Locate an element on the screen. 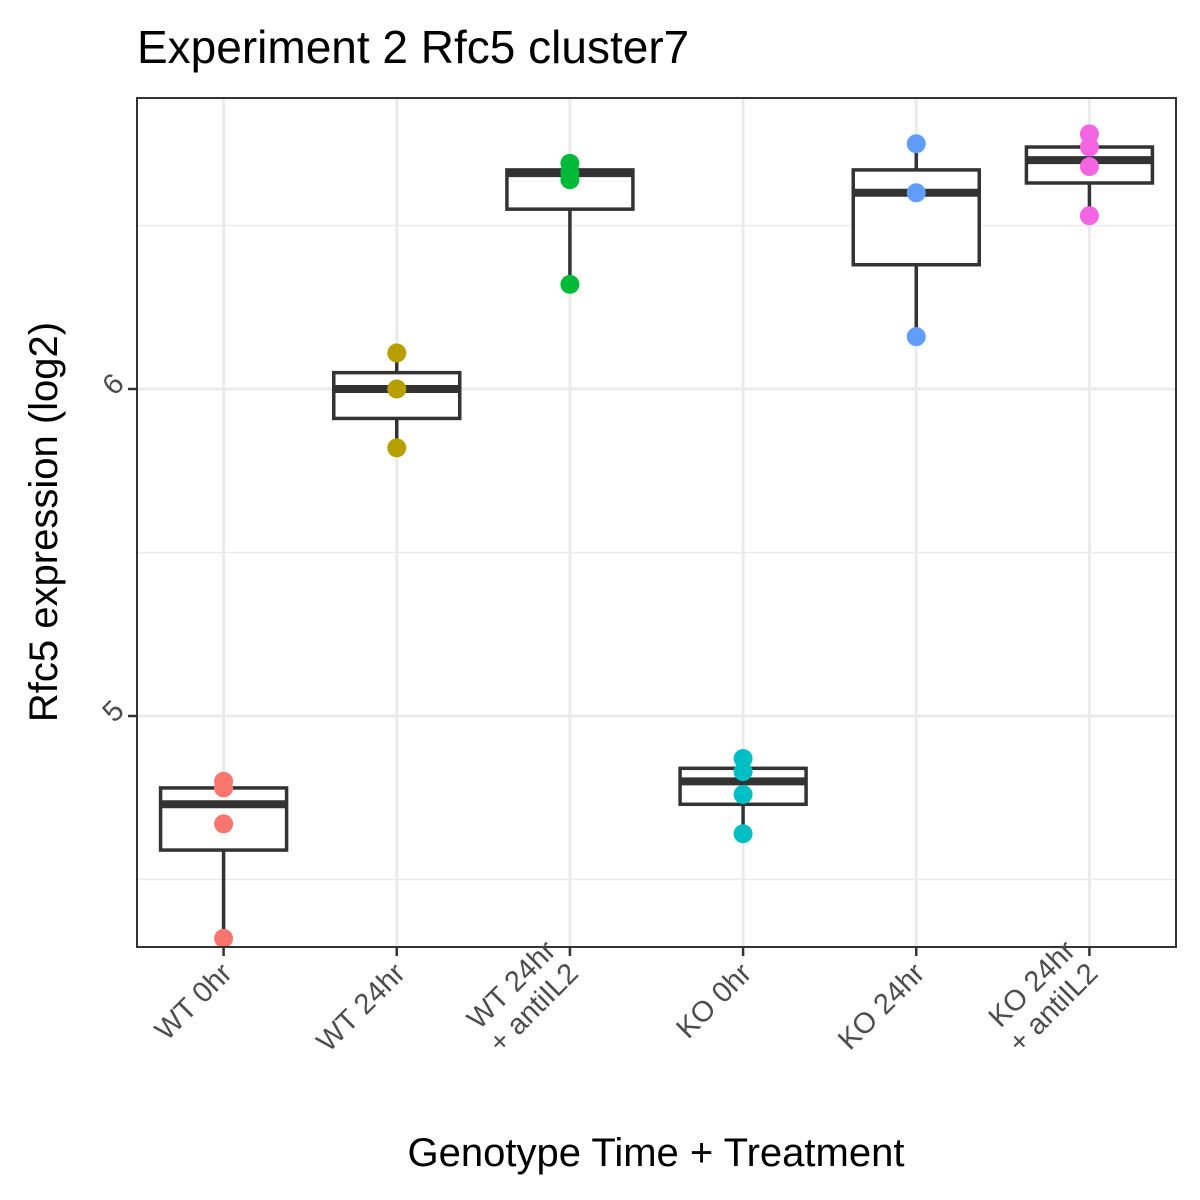 The height and width of the screenshot is (1200, 1200). y-axis-title: Rfc5 expression (log2) is located at coordinates (44, 522).